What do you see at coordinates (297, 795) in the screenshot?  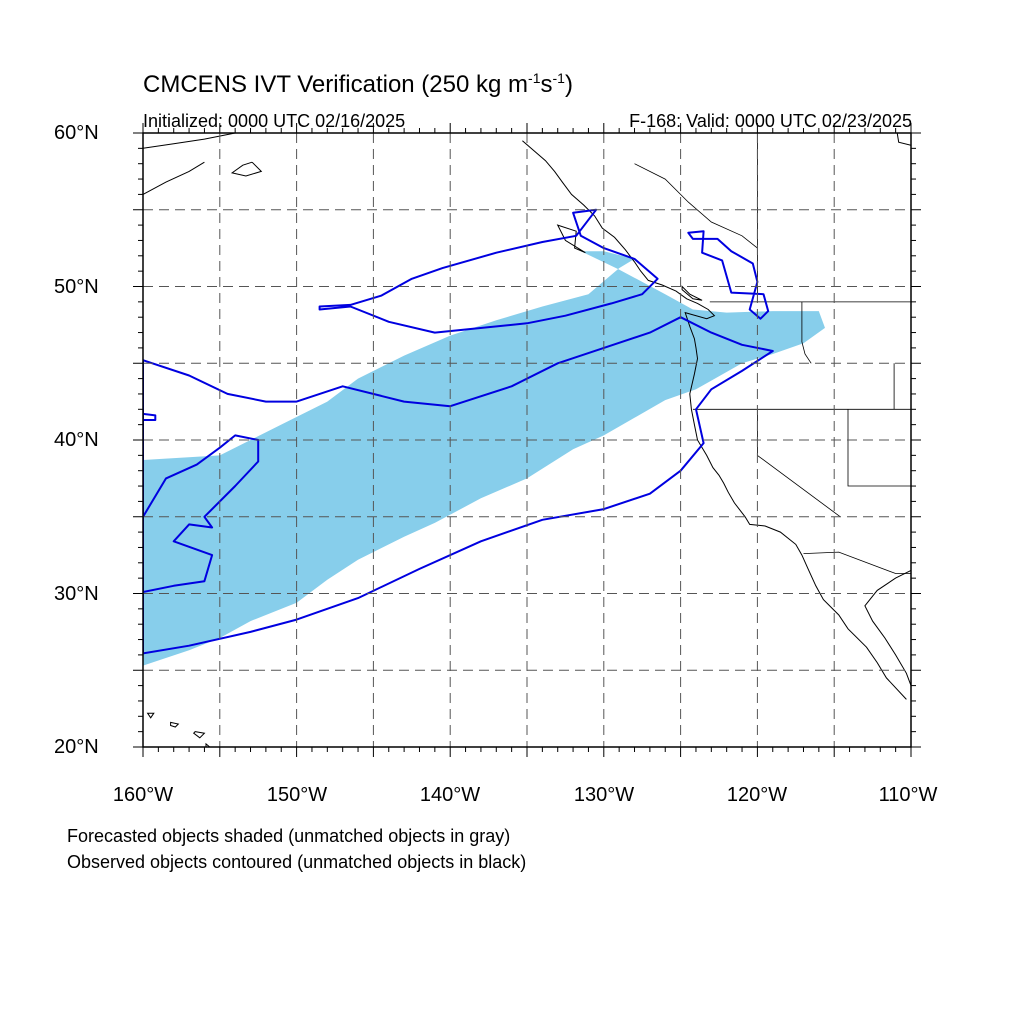 I see `lon-label-150w: 150°W` at bounding box center [297, 795].